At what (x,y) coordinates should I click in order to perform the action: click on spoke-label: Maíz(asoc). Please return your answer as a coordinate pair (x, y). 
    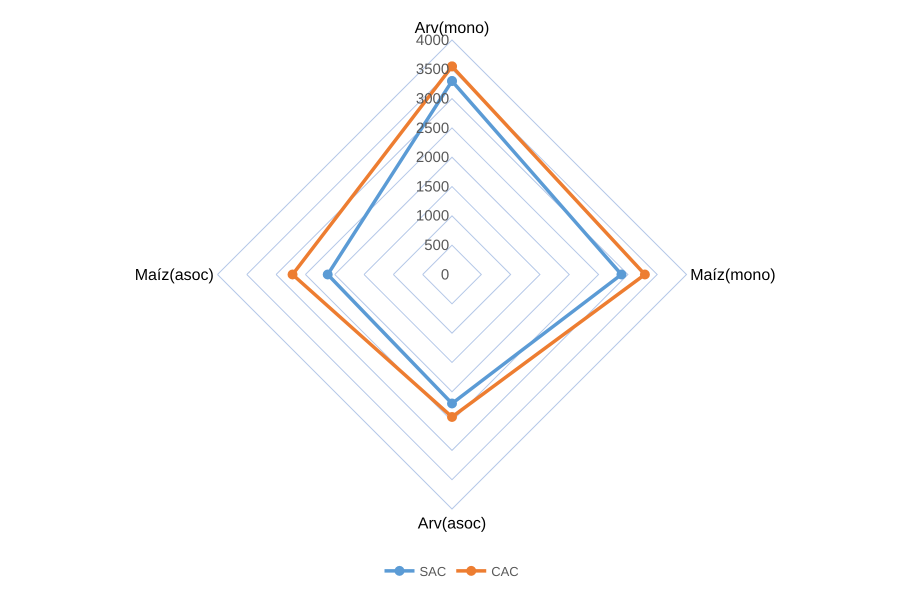
    Looking at the image, I should click on (174, 275).